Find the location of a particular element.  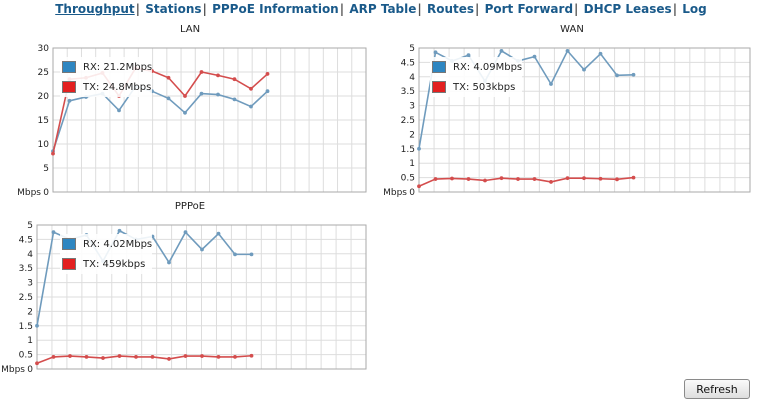

nav-dhcp-leases: DHCP Leases is located at coordinates (627, 9).